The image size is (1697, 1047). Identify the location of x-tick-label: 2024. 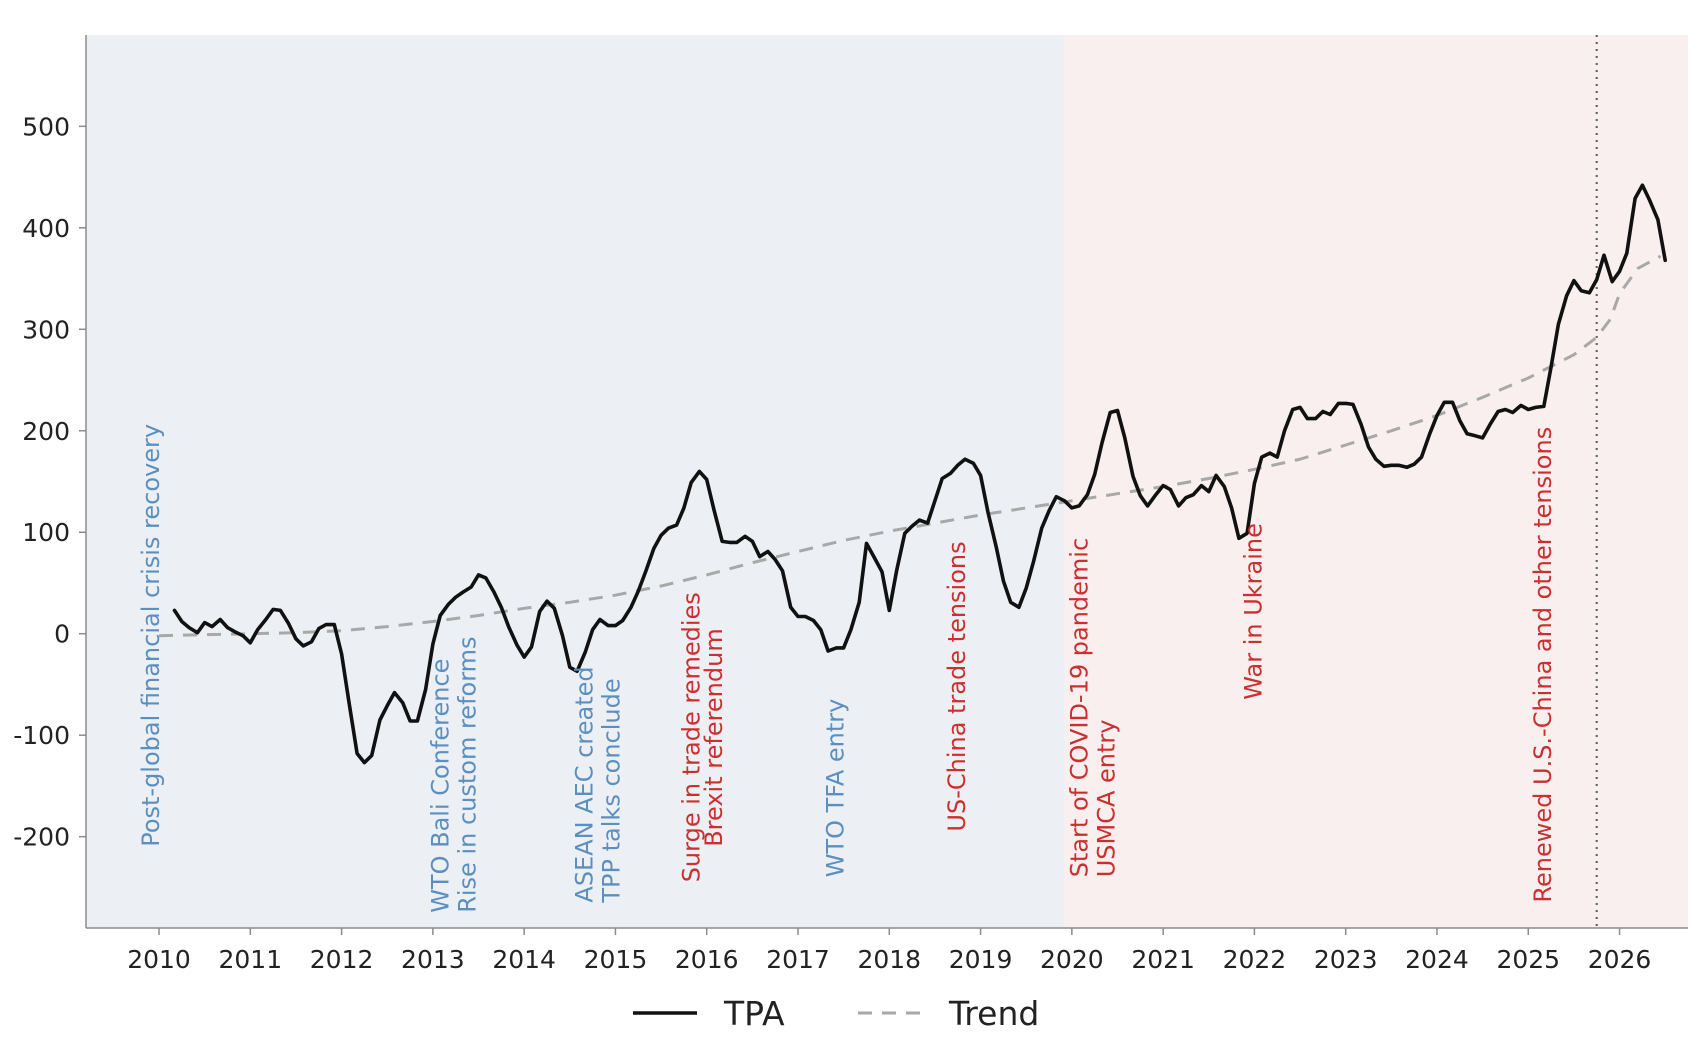
(1437, 959).